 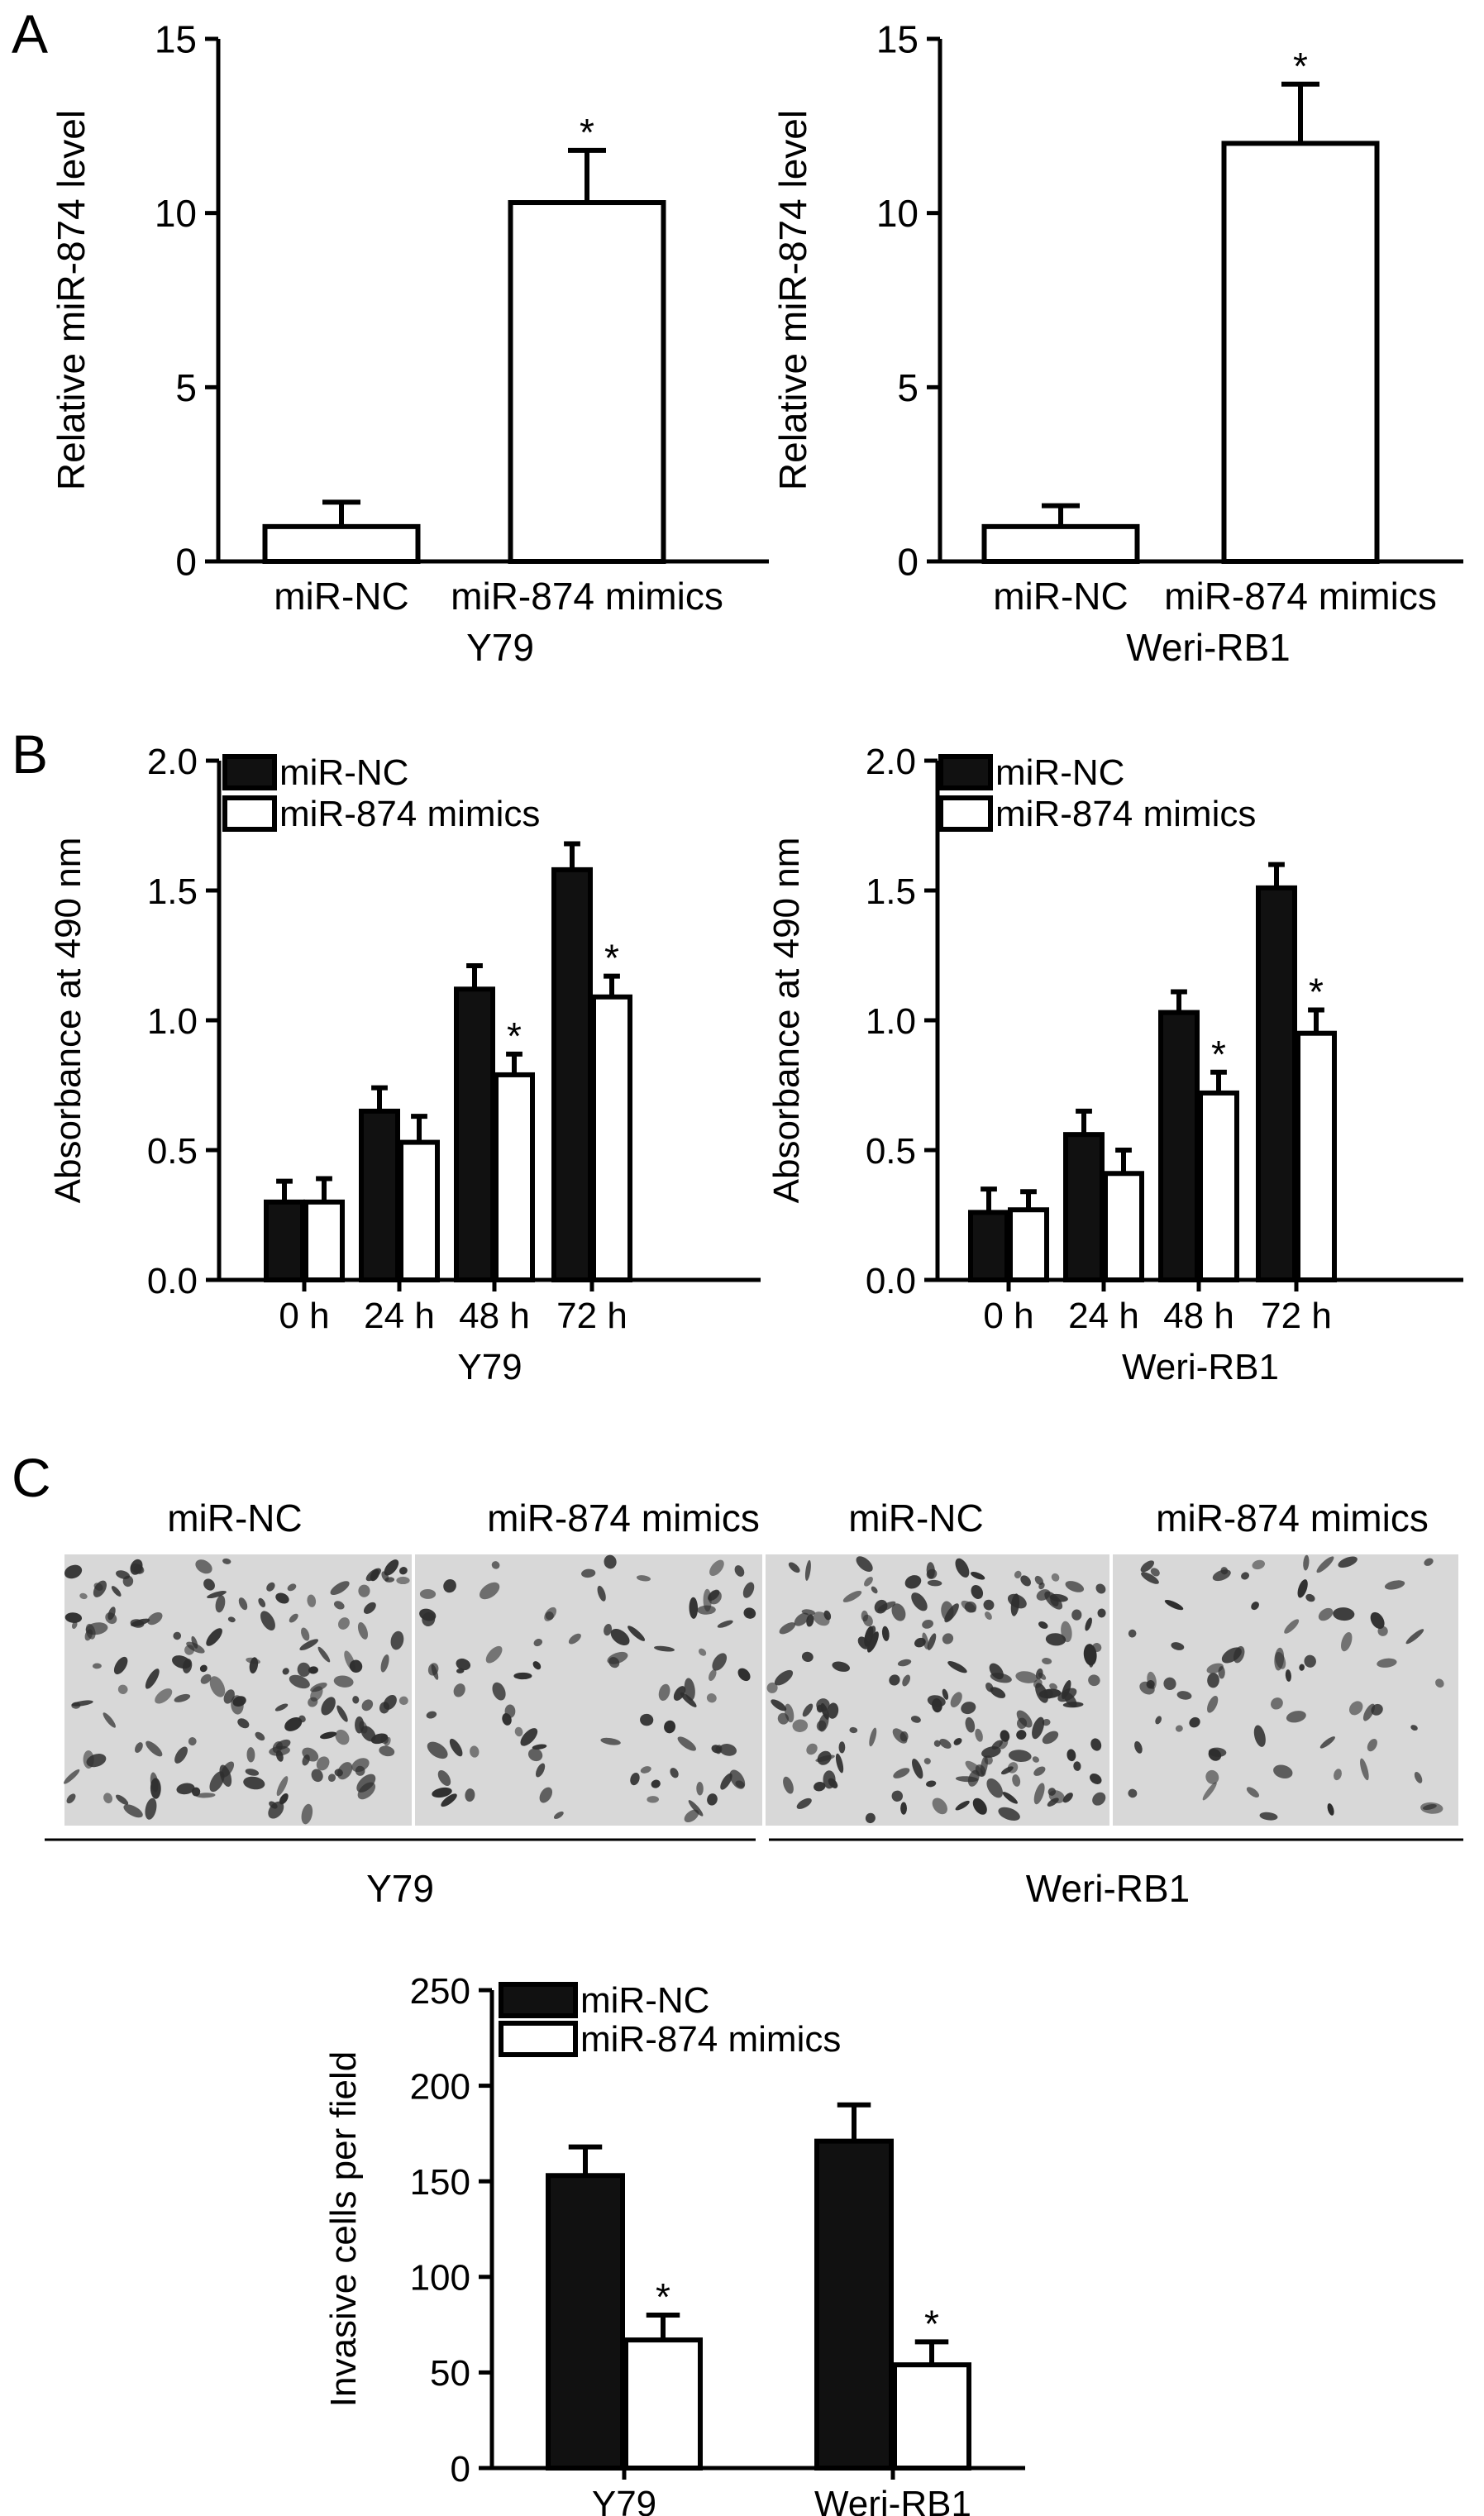 What do you see at coordinates (624, 1518) in the screenshot?
I see `micrograph-label-2: miR-874 mimics` at bounding box center [624, 1518].